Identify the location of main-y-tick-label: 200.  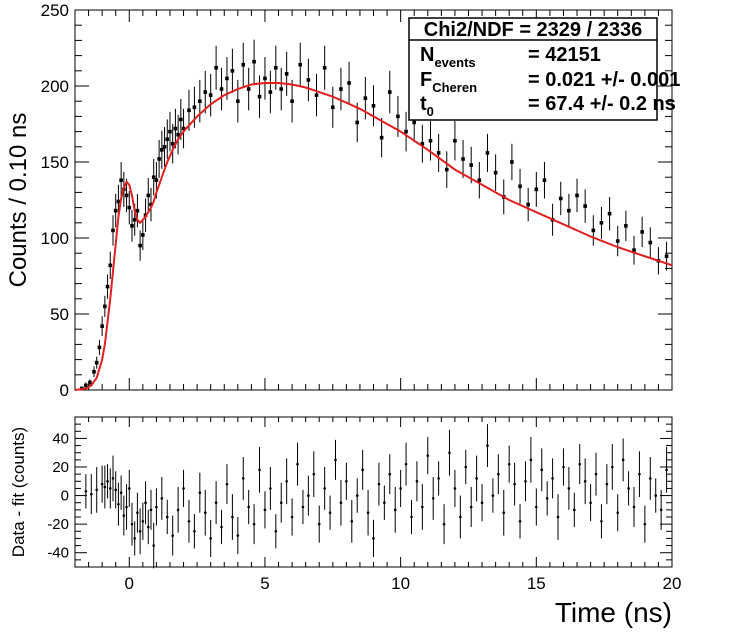
(55, 86).